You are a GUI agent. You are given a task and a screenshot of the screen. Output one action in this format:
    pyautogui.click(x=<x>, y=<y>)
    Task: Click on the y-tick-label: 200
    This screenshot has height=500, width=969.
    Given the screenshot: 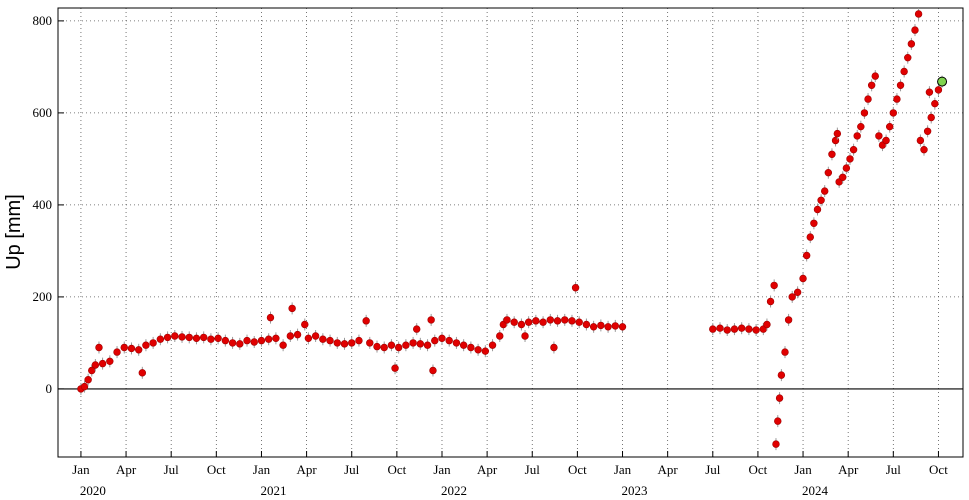 What is the action you would take?
    pyautogui.click(x=43, y=296)
    